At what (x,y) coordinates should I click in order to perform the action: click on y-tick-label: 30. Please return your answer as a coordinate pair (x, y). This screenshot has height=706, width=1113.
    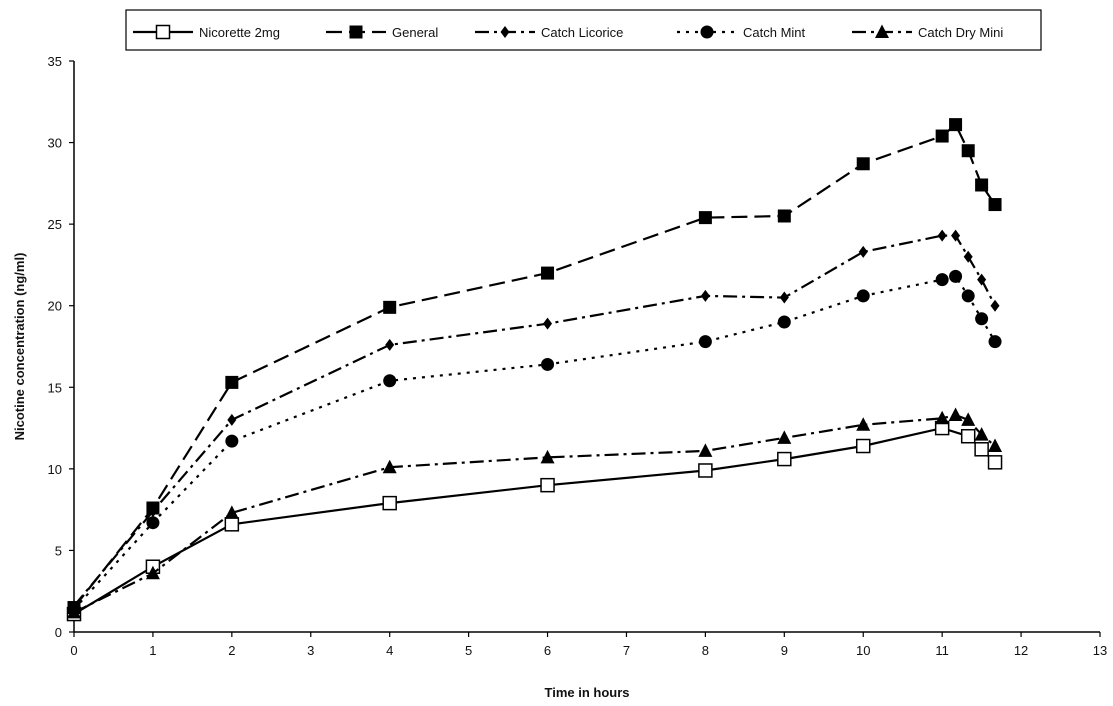
    Looking at the image, I should click on (55, 143).